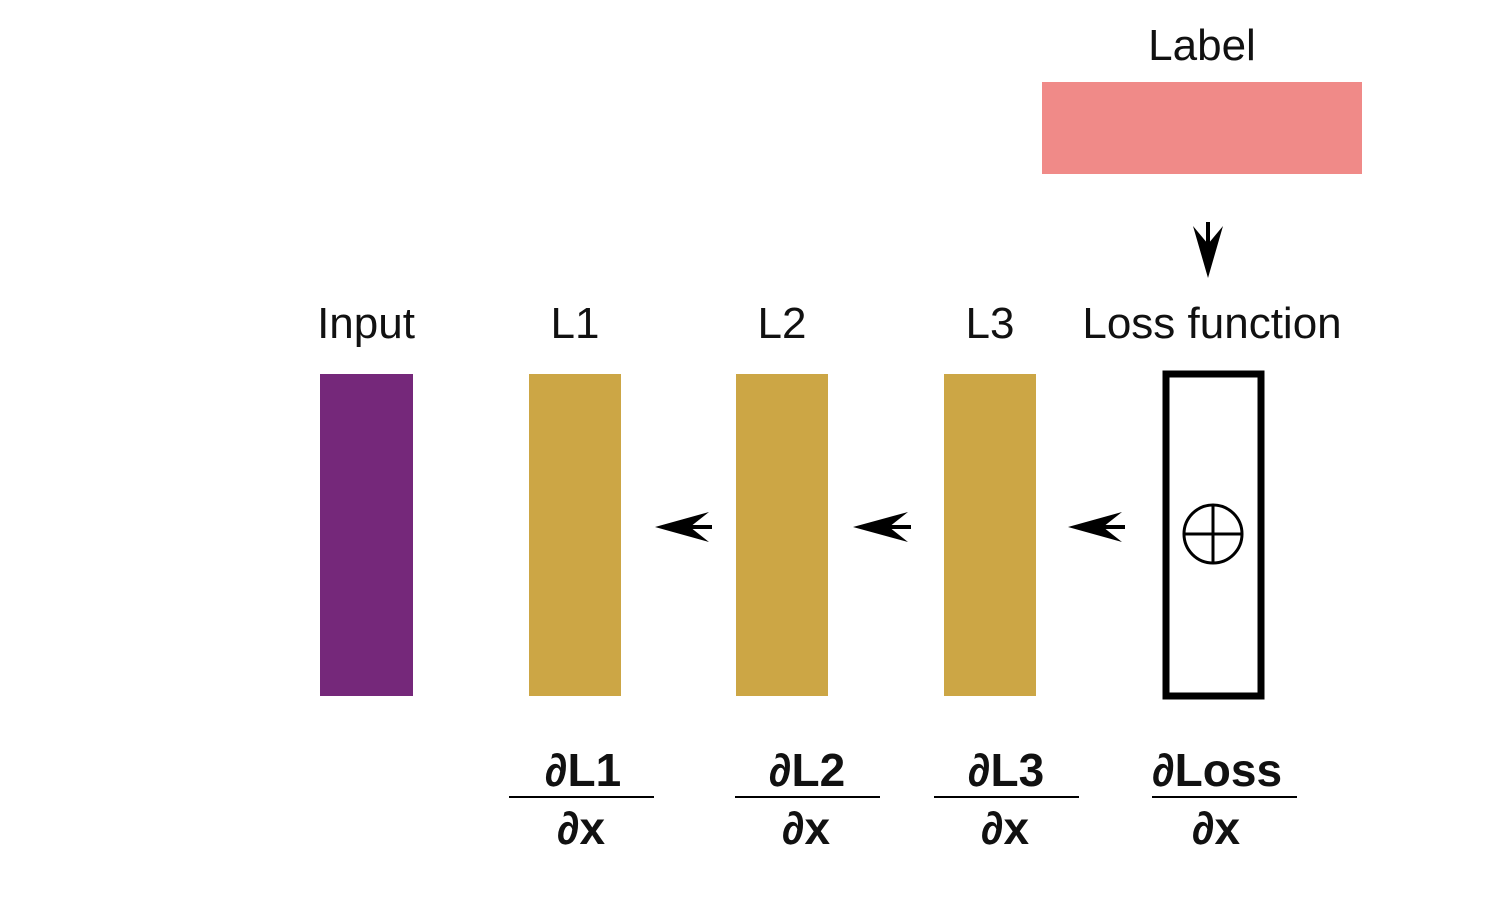 The width and height of the screenshot is (1504, 901). Describe the element at coordinates (366, 323) in the screenshot. I see `input-title: Input` at that location.